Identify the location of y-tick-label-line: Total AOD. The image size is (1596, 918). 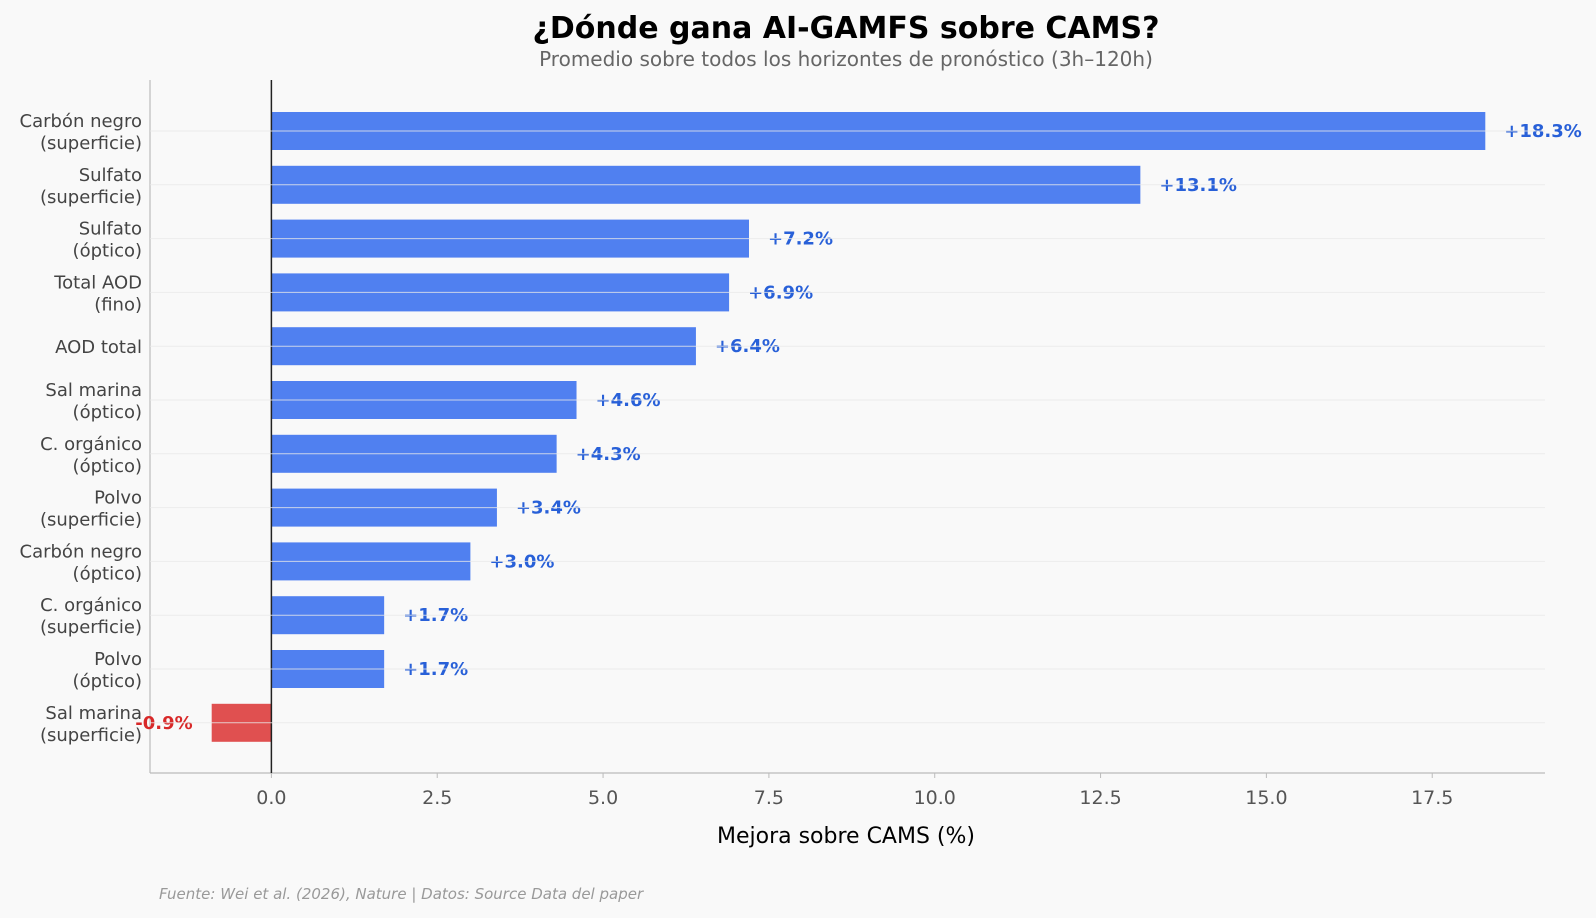
(97, 282).